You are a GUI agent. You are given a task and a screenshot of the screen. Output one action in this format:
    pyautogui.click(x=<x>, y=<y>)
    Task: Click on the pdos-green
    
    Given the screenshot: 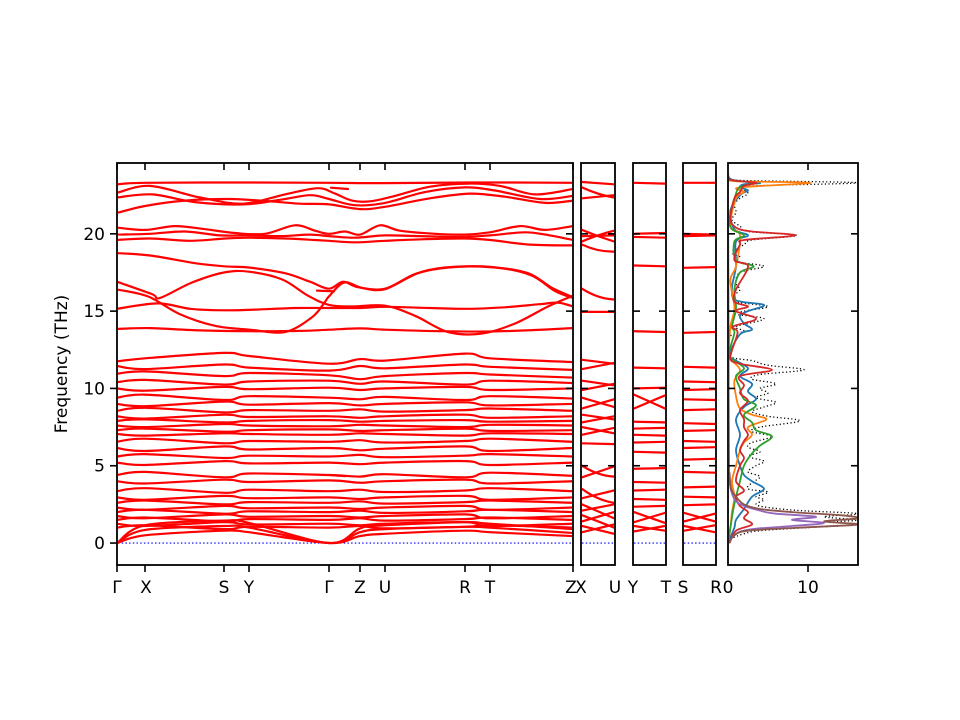 What is the action you would take?
    pyautogui.click(x=751, y=359)
    